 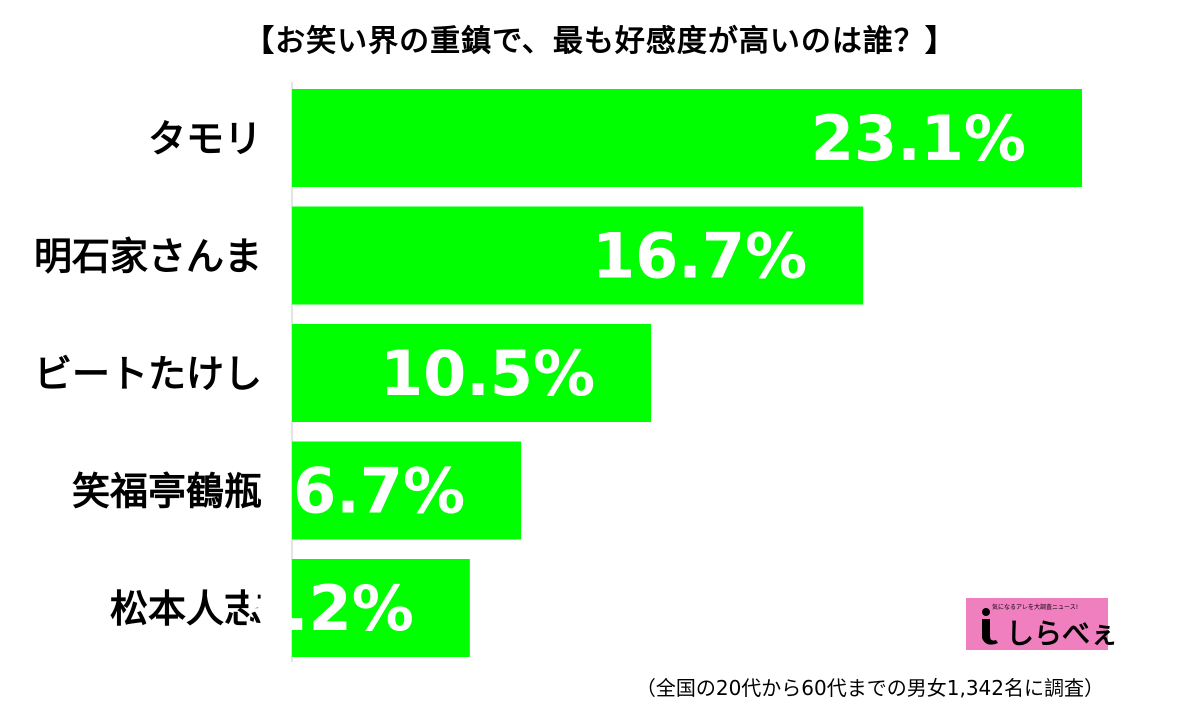 I want to click on logo-text: しらべぇ, so click(x=1062, y=633).